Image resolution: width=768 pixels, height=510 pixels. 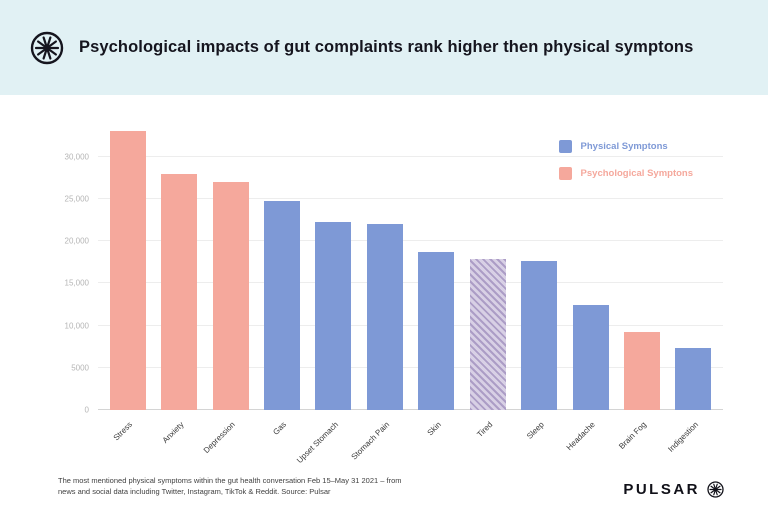 I want to click on x-tick-label: Indigestion, so click(x=682, y=437).